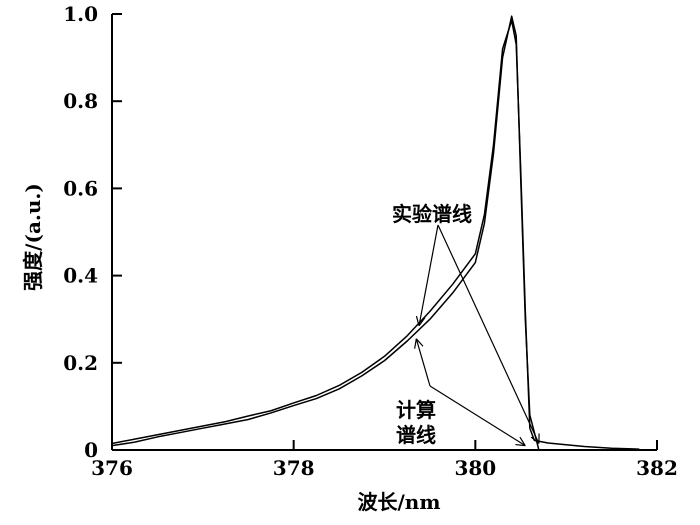  What do you see at coordinates (398, 502) in the screenshot?
I see `x-axis-title: 波长/nm` at bounding box center [398, 502].